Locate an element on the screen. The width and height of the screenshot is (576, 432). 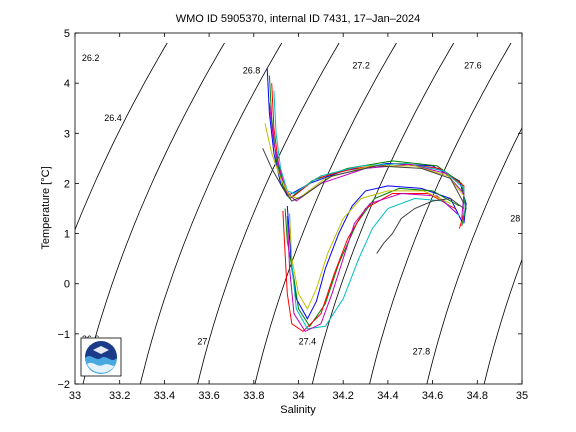
x-tick-label: 34.6 is located at coordinates (432, 396).